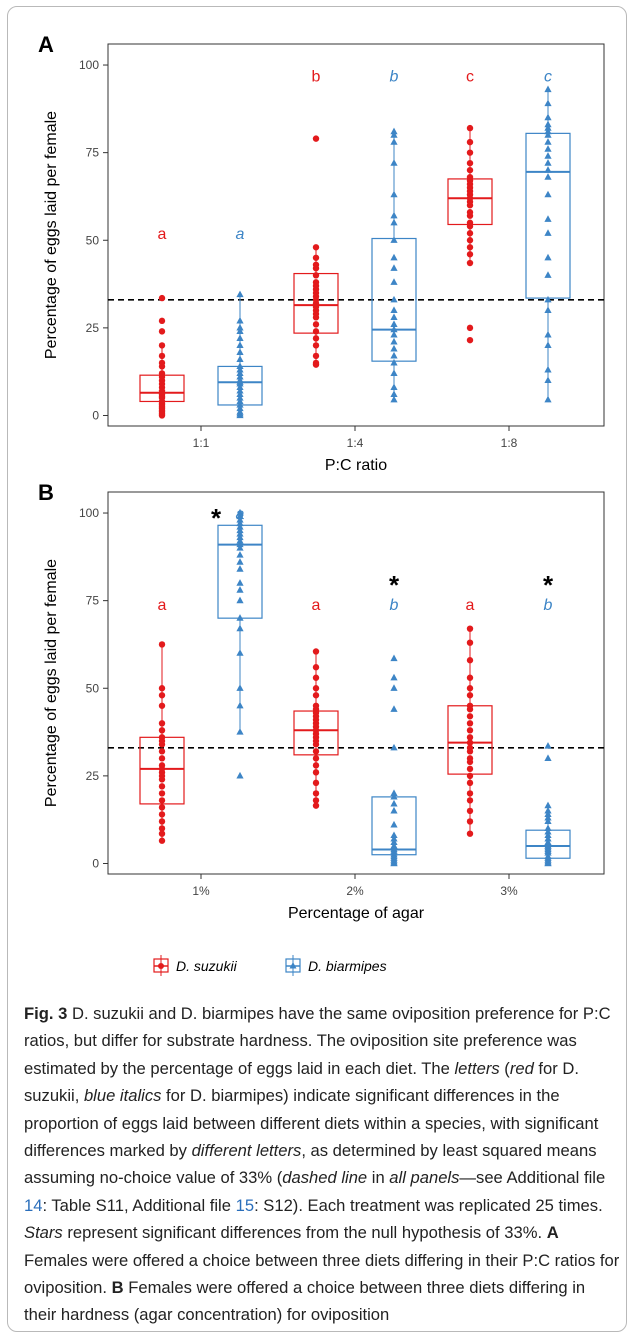  Describe the element at coordinates (201, 891) in the screenshot. I see `x-tick-label: 1%` at that location.